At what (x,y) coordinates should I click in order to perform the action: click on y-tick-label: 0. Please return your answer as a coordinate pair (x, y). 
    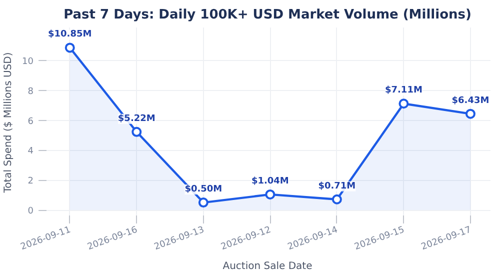
    Looking at the image, I should click on (31, 211).